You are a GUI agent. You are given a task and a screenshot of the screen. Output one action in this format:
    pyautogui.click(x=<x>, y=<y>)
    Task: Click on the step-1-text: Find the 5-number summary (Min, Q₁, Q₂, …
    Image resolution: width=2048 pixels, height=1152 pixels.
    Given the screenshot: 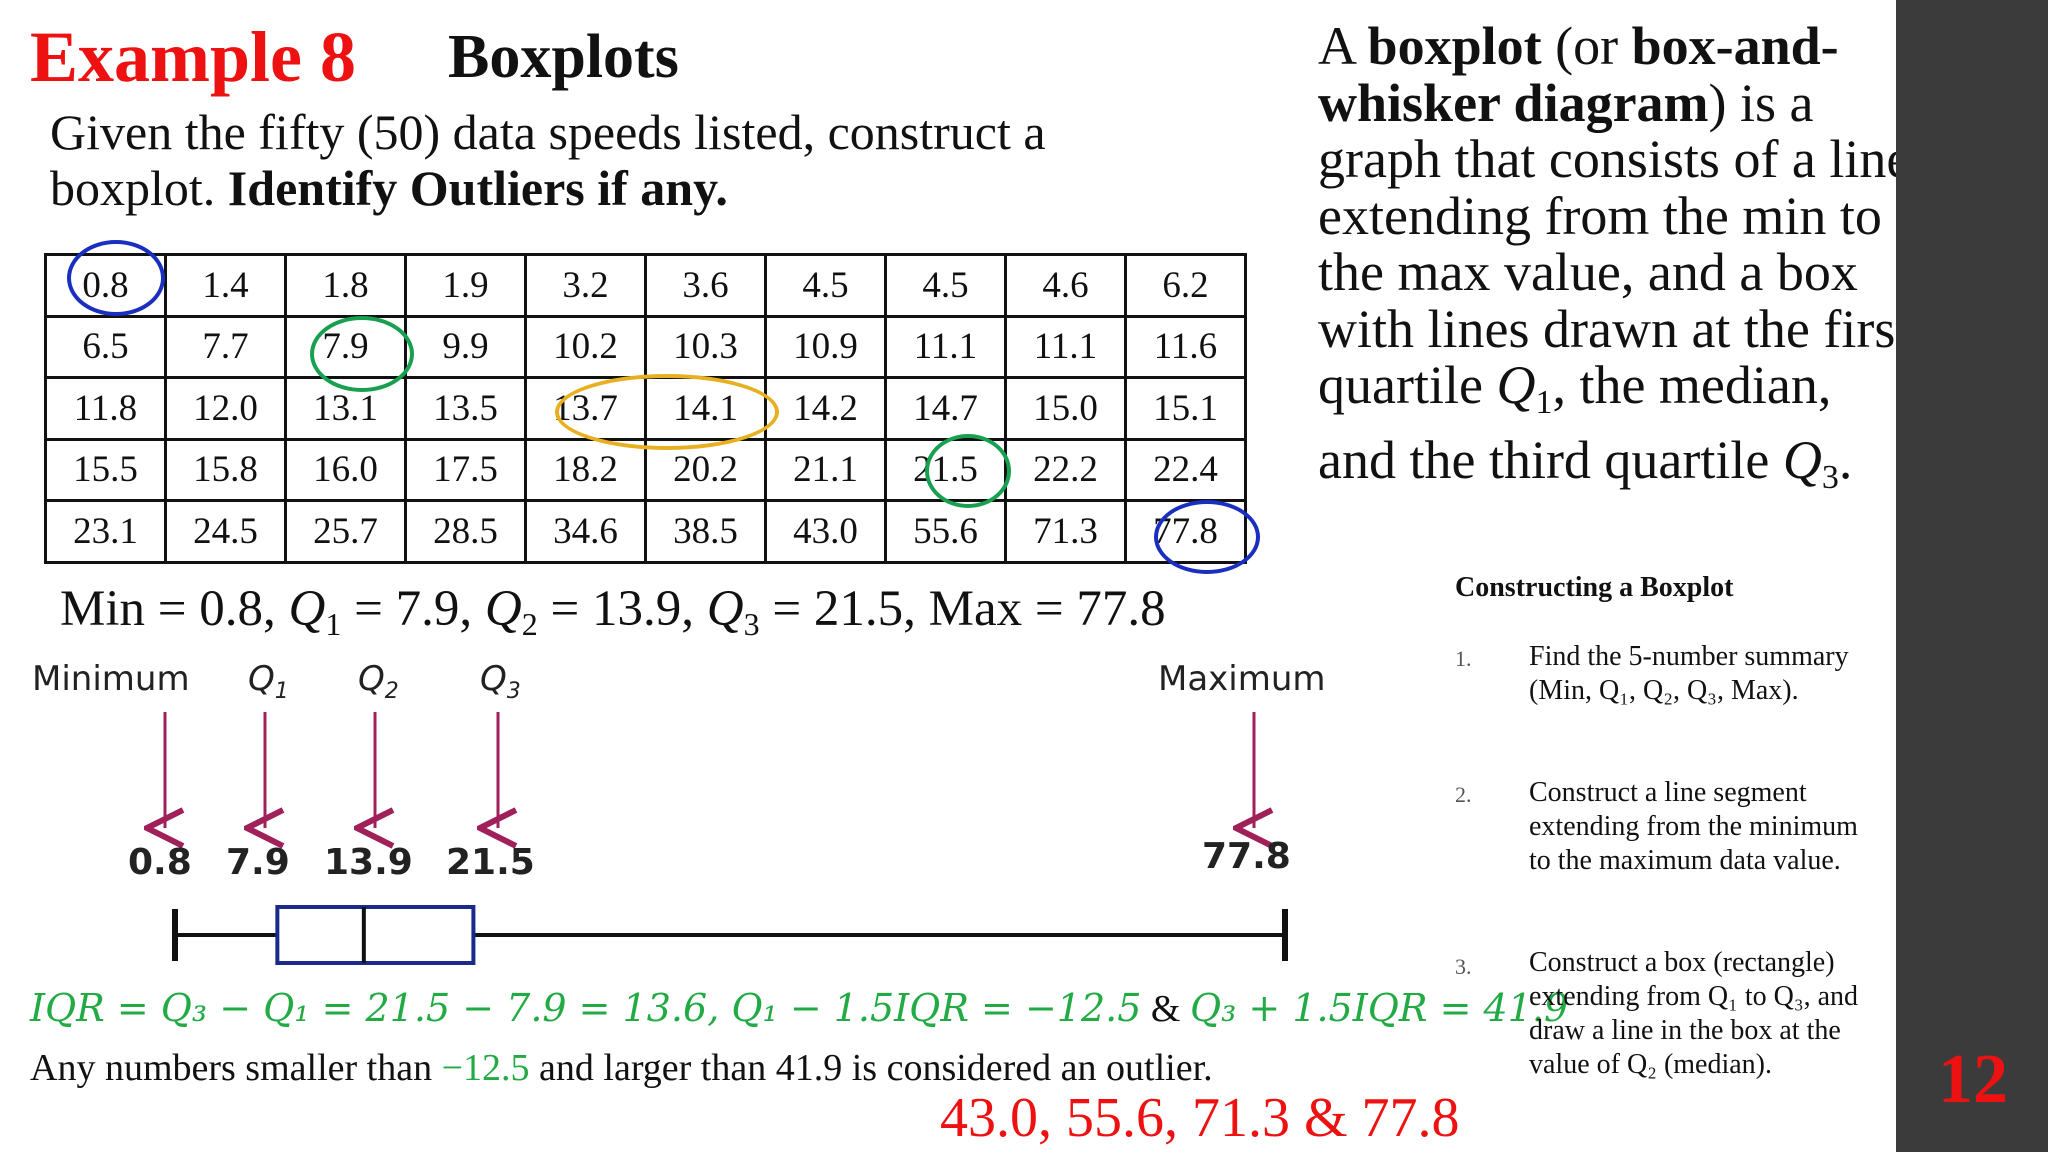 What is the action you would take?
    pyautogui.click(x=1689, y=673)
    